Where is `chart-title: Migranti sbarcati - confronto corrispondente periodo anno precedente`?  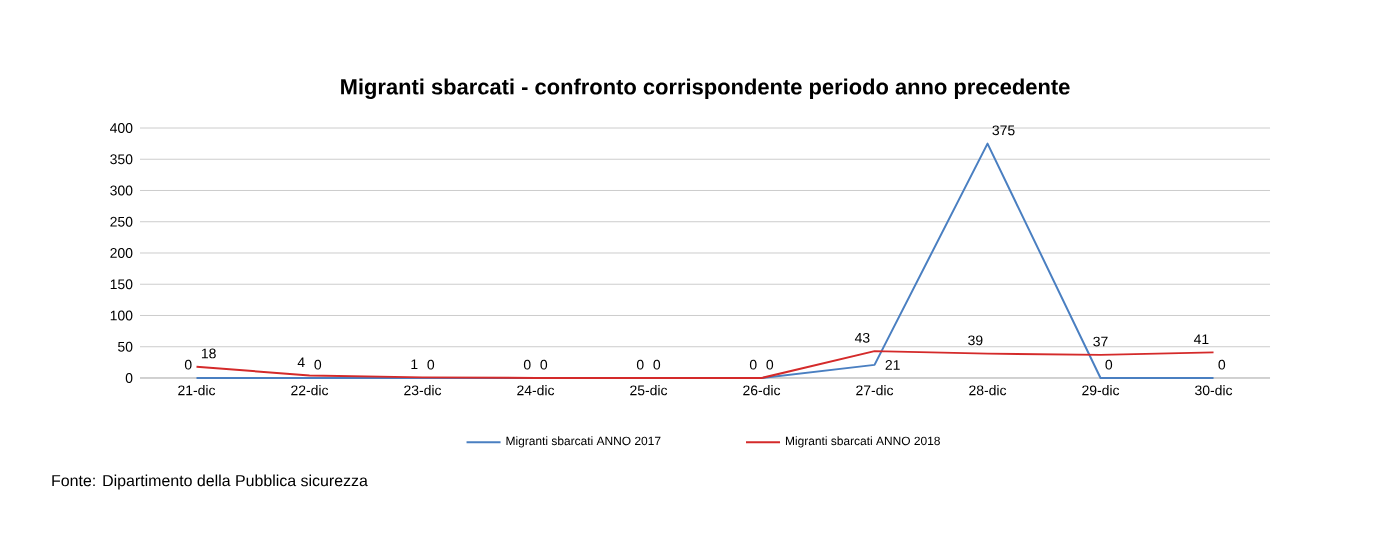
chart-title: Migranti sbarcati - confronto corrispondente periodo anno precedente is located at coordinates (705, 89).